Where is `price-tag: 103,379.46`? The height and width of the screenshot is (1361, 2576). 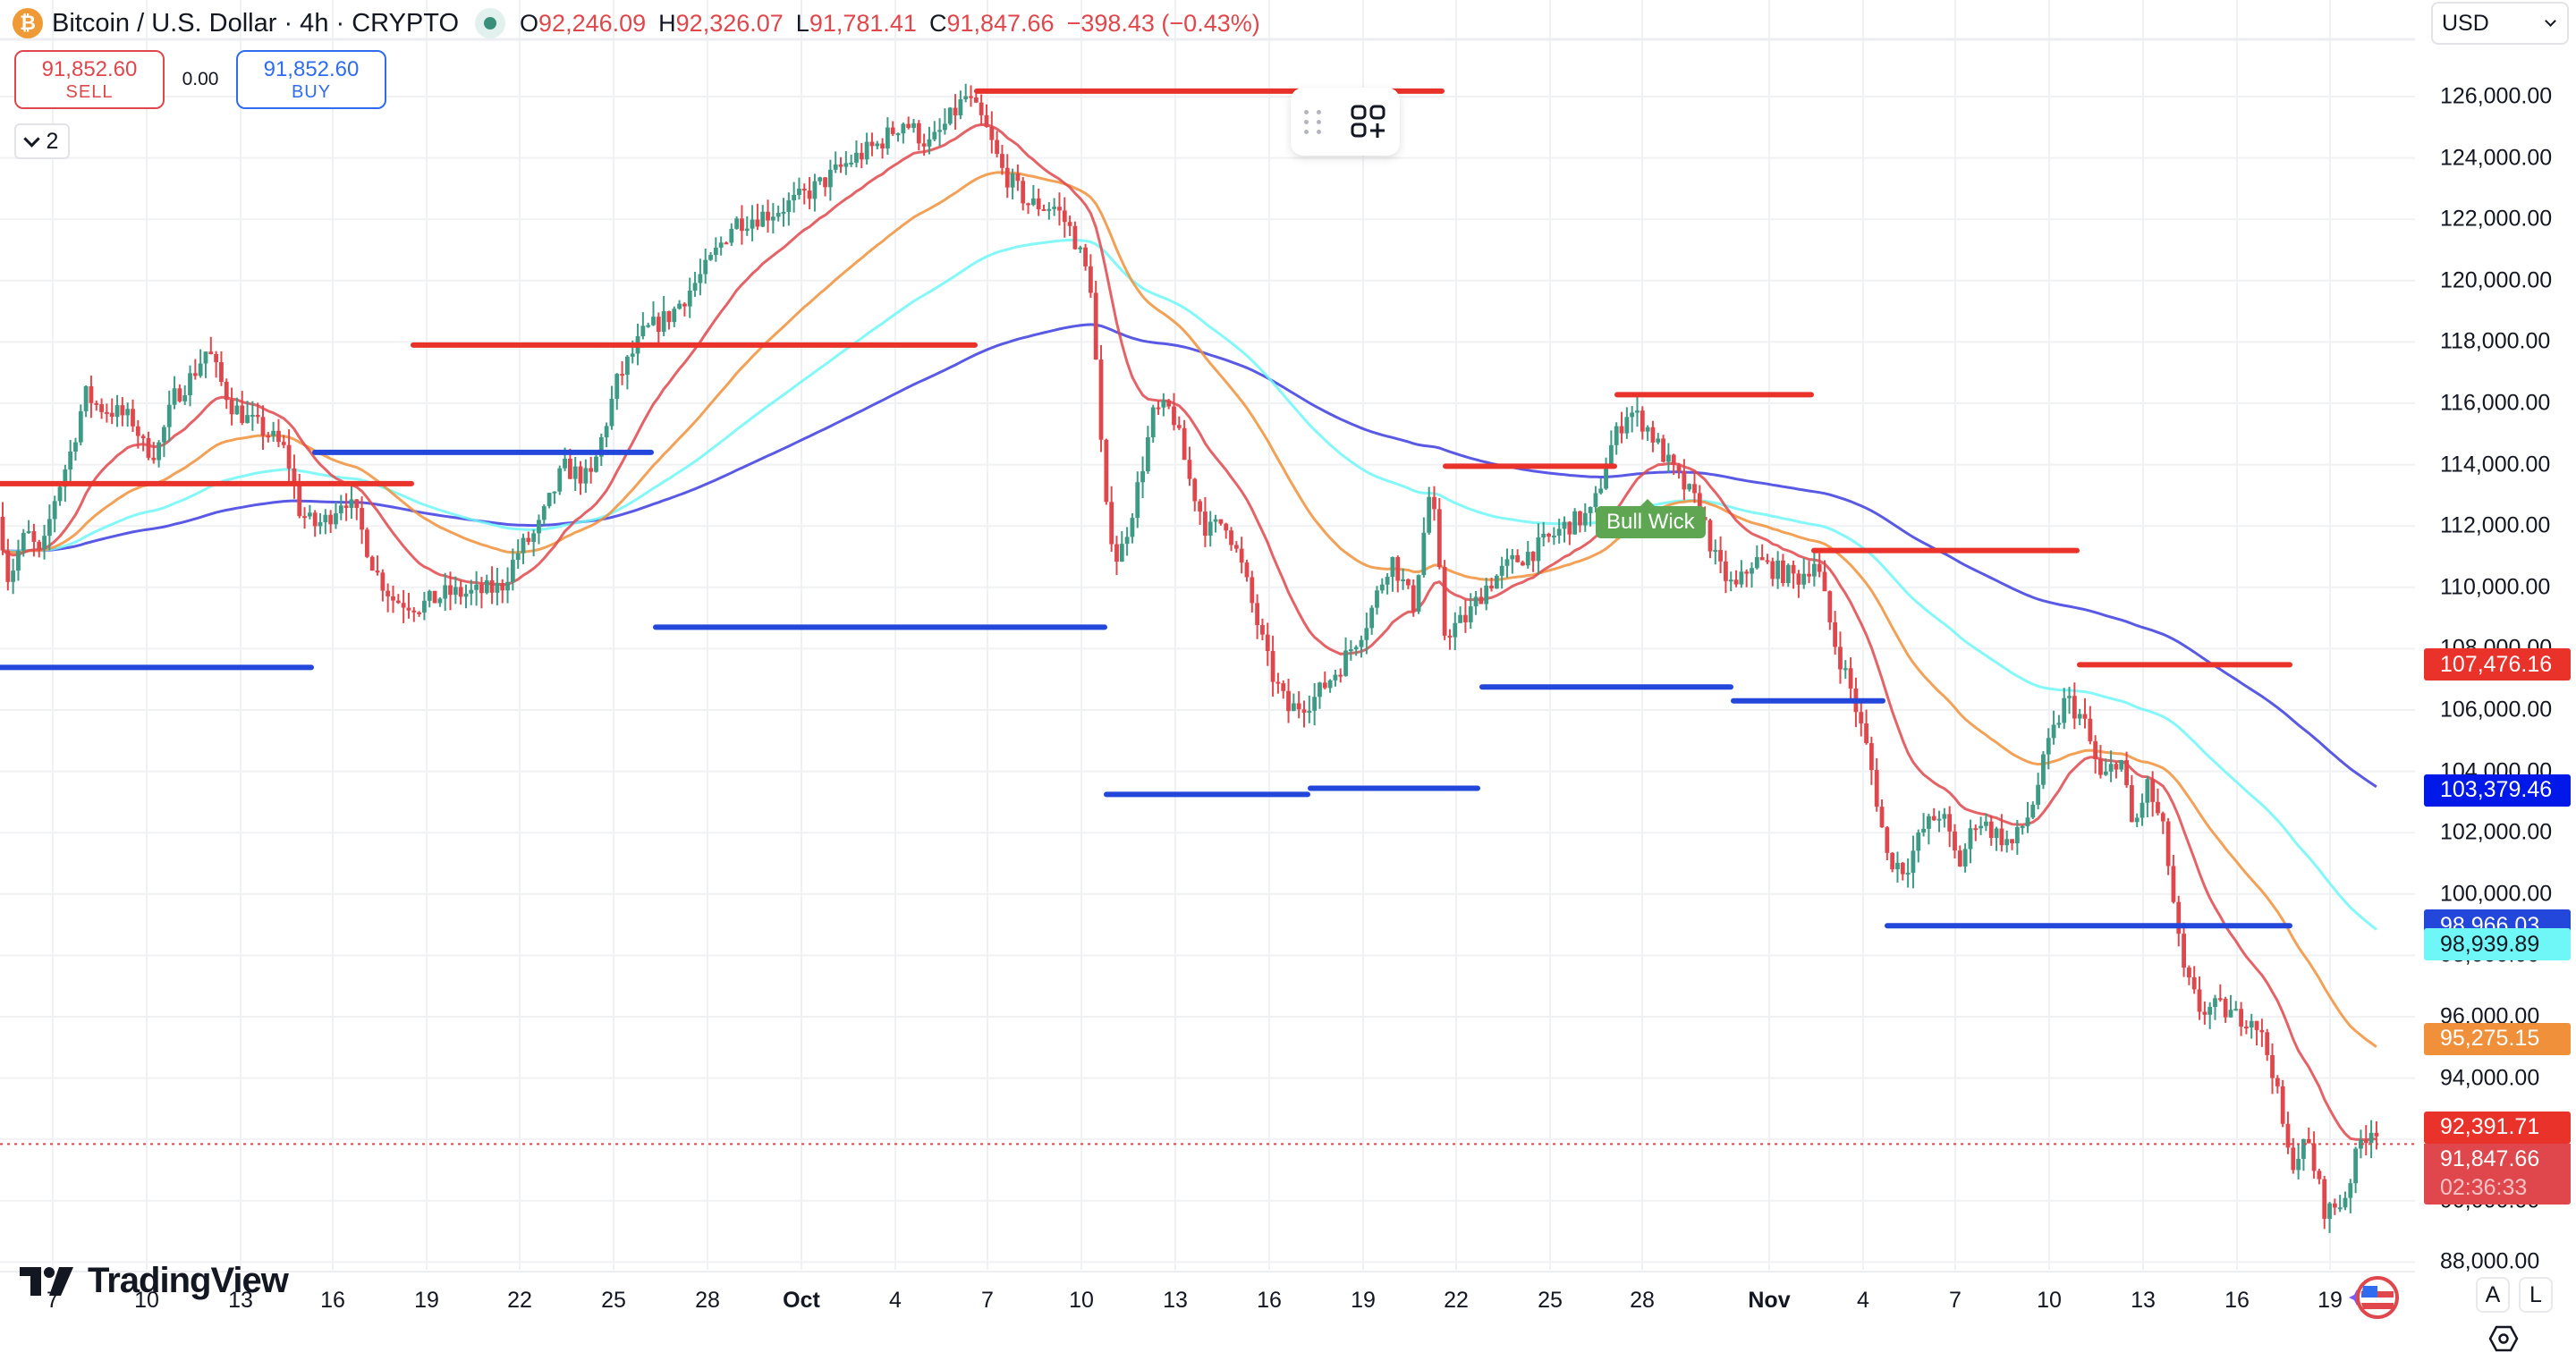
price-tag: 103,379.46 is located at coordinates (2497, 790).